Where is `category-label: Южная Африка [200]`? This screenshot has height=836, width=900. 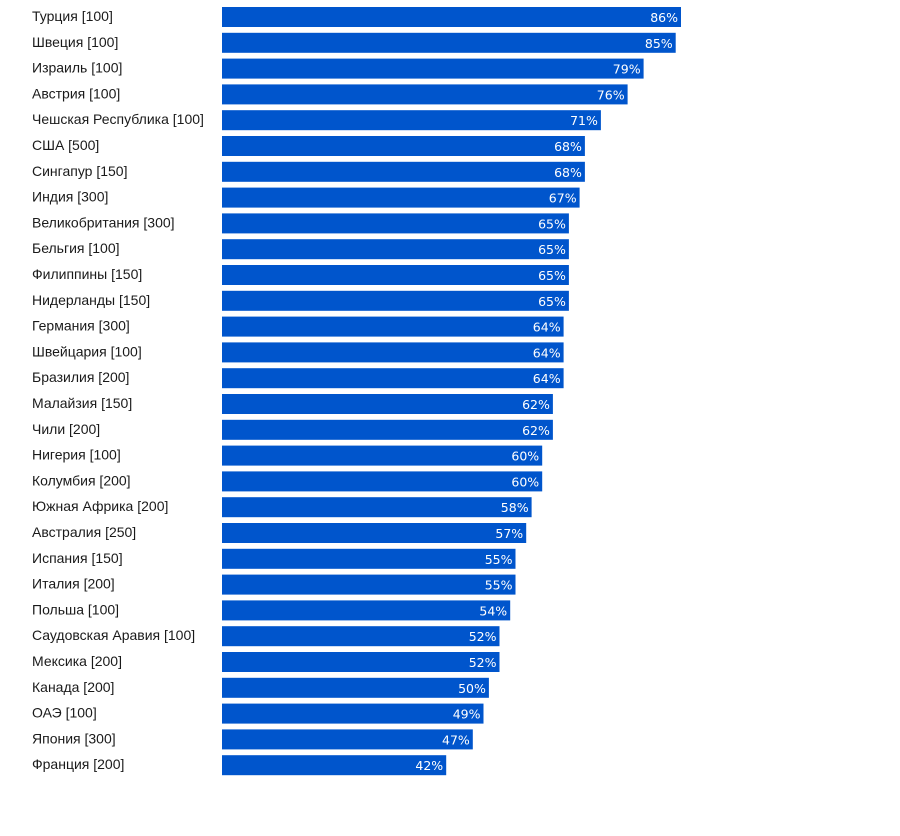 category-label: Южная Африка [200] is located at coordinates (100, 506).